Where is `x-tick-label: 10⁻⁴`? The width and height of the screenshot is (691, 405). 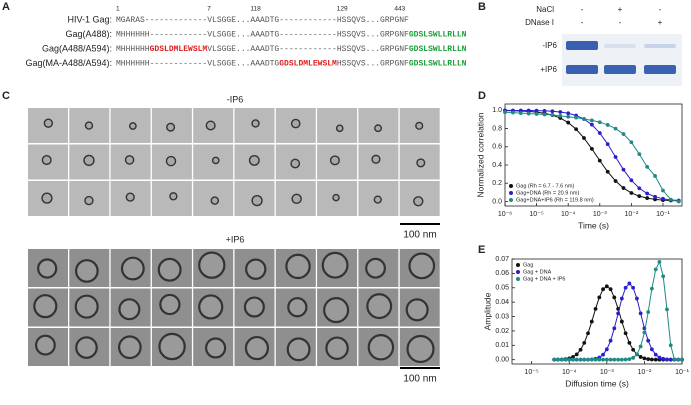 x-tick-label: 10⁻⁴ is located at coordinates (568, 214).